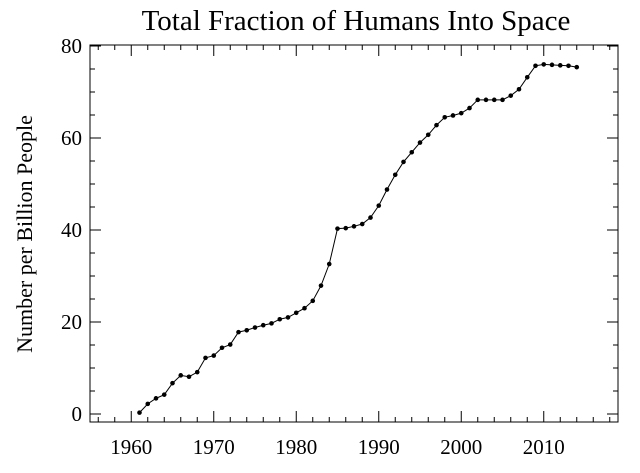  I want to click on y-tick-label: 60, so click(71, 138).